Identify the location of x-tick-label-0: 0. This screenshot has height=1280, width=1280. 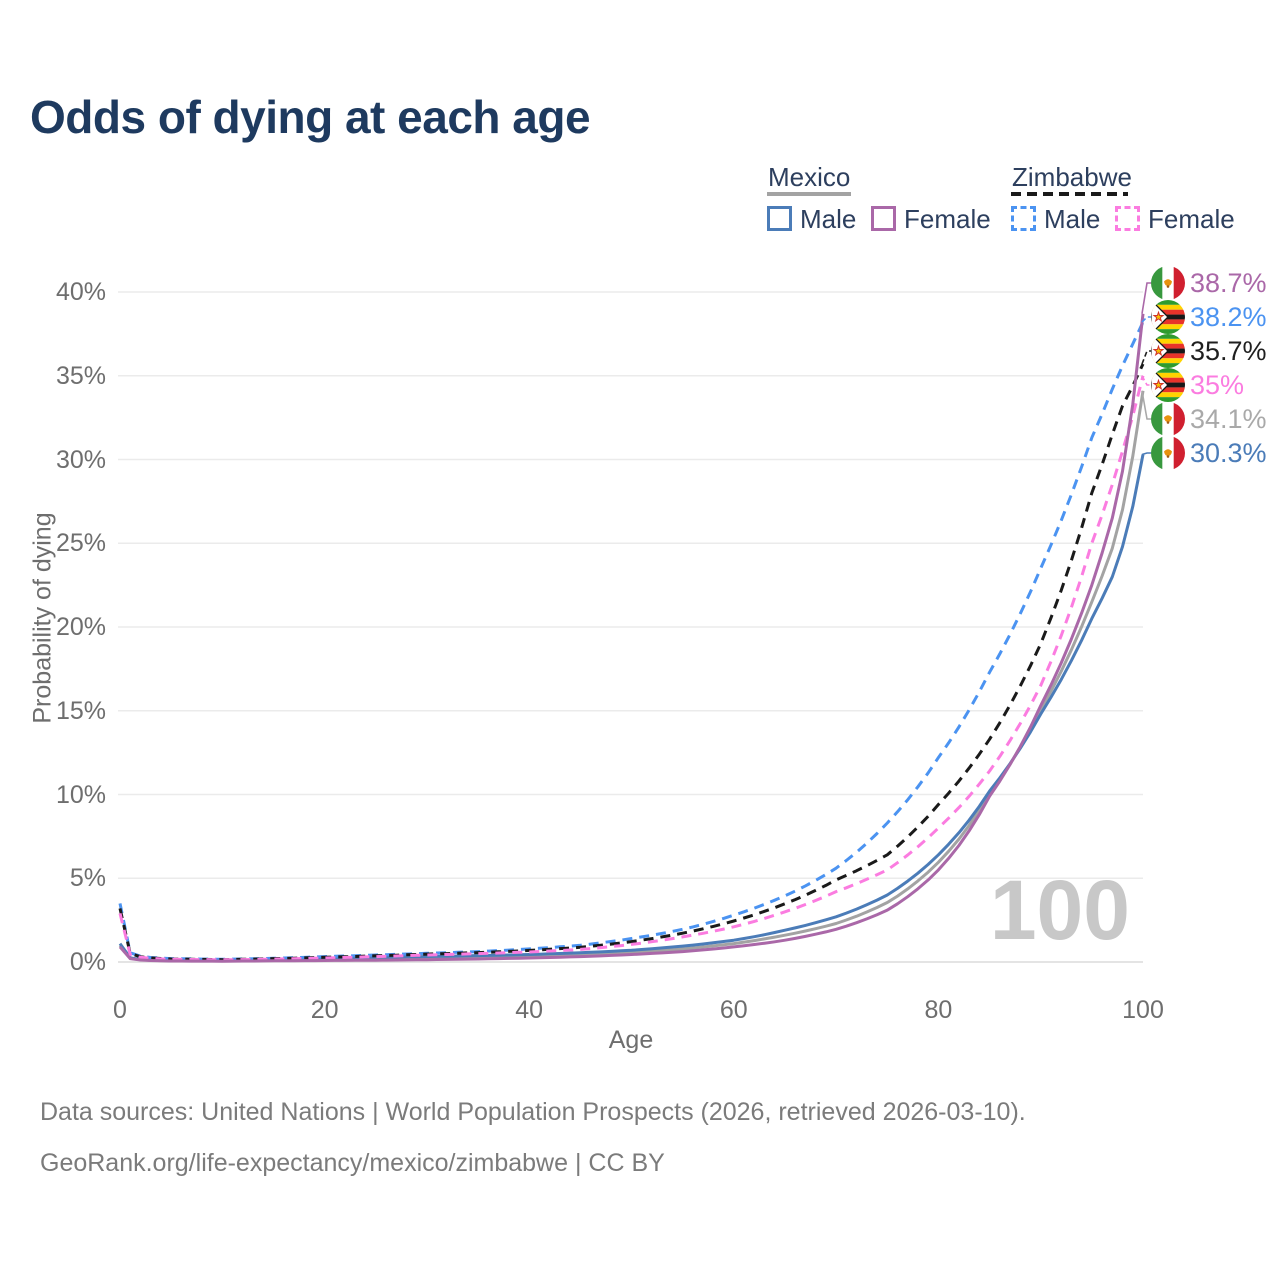
(120, 1010).